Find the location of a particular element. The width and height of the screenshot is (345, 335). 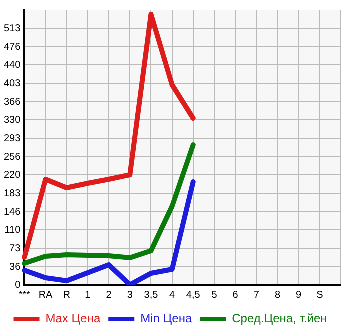

x-tick-label: 9 is located at coordinates (299, 295).